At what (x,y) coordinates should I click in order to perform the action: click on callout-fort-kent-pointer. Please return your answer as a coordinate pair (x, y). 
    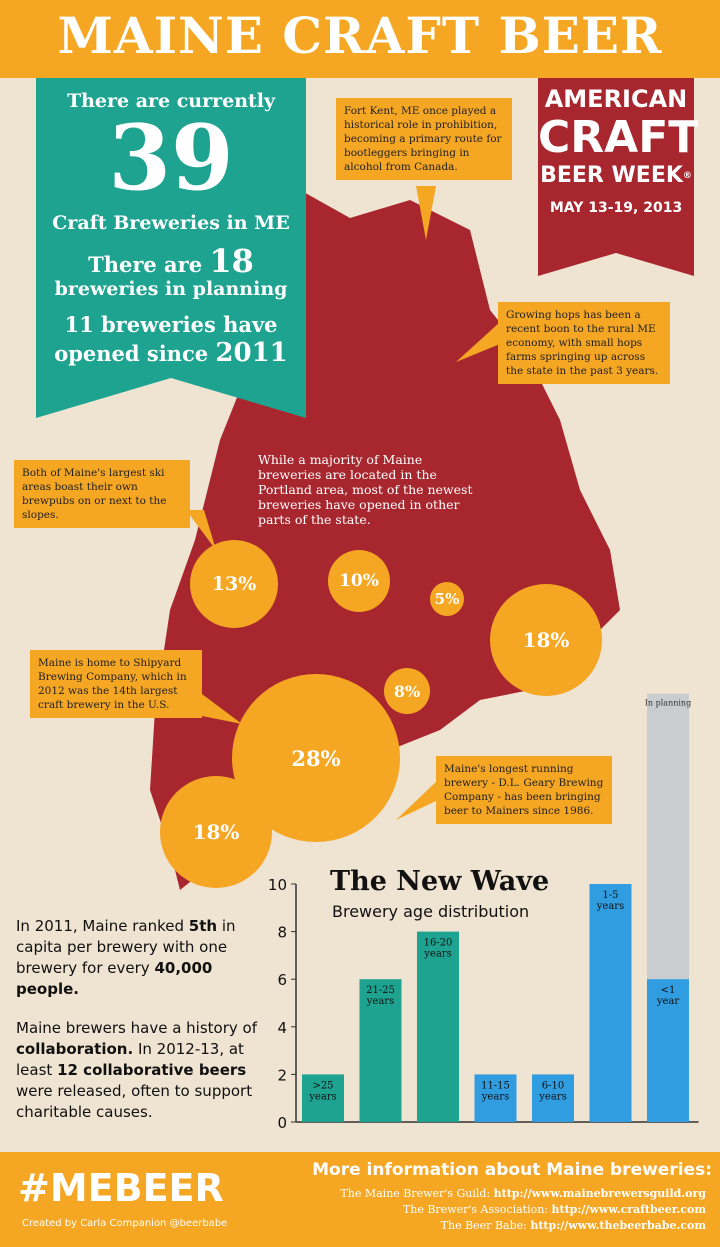
    Looking at the image, I should click on (426, 213).